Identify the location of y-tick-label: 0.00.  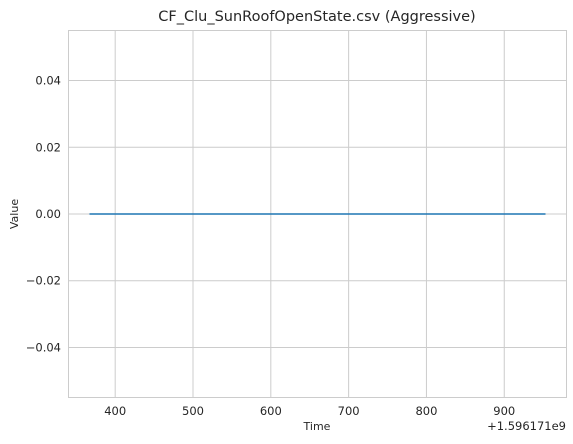
(48, 214).